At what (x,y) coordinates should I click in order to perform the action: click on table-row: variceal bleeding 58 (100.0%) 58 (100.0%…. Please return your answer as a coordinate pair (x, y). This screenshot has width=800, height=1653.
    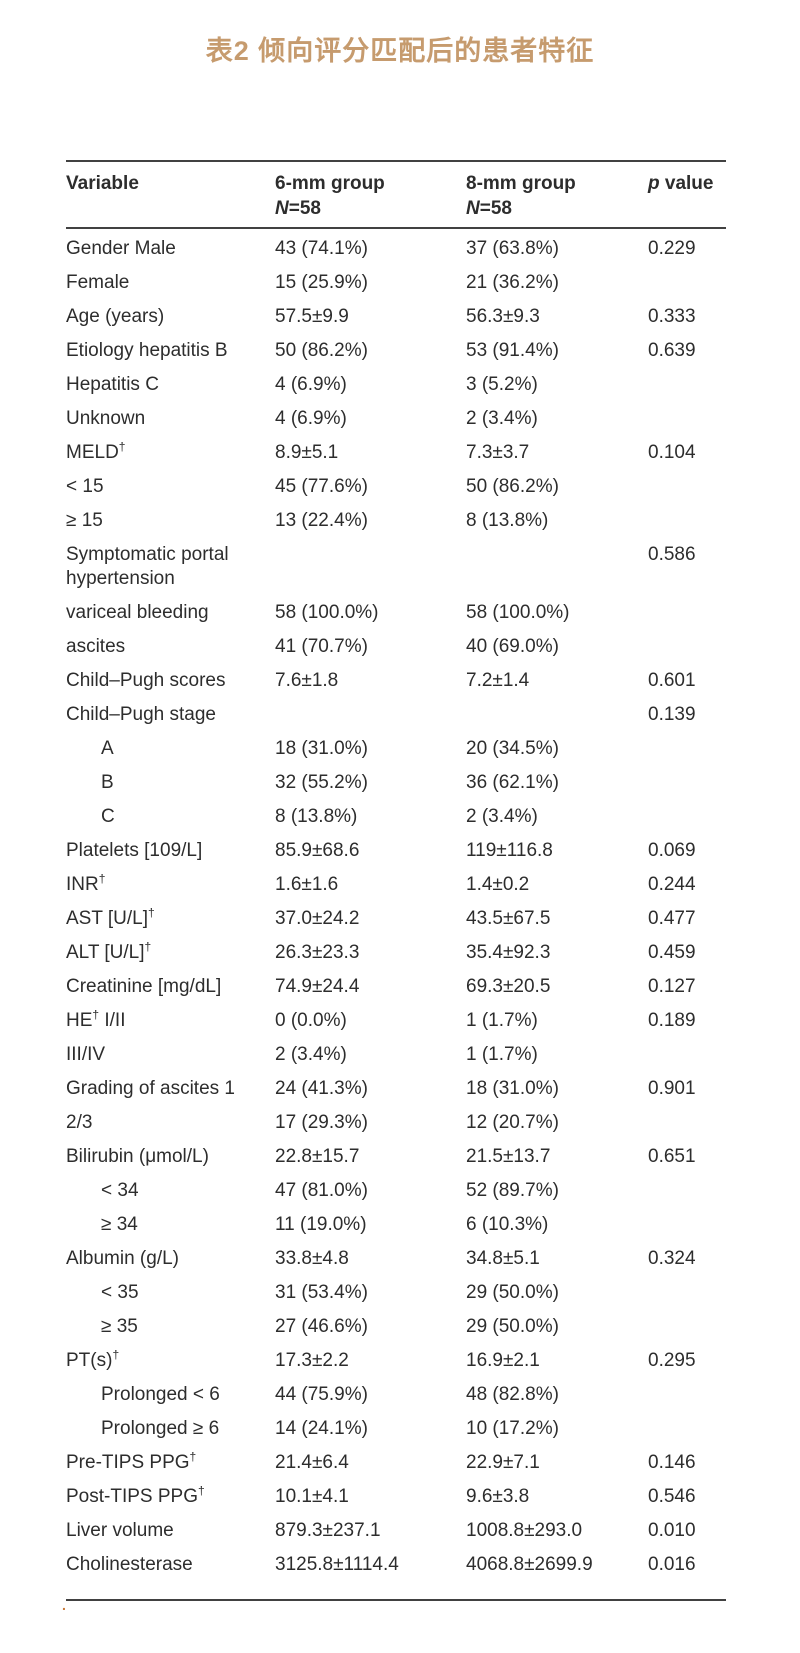
    Looking at the image, I should click on (396, 613).